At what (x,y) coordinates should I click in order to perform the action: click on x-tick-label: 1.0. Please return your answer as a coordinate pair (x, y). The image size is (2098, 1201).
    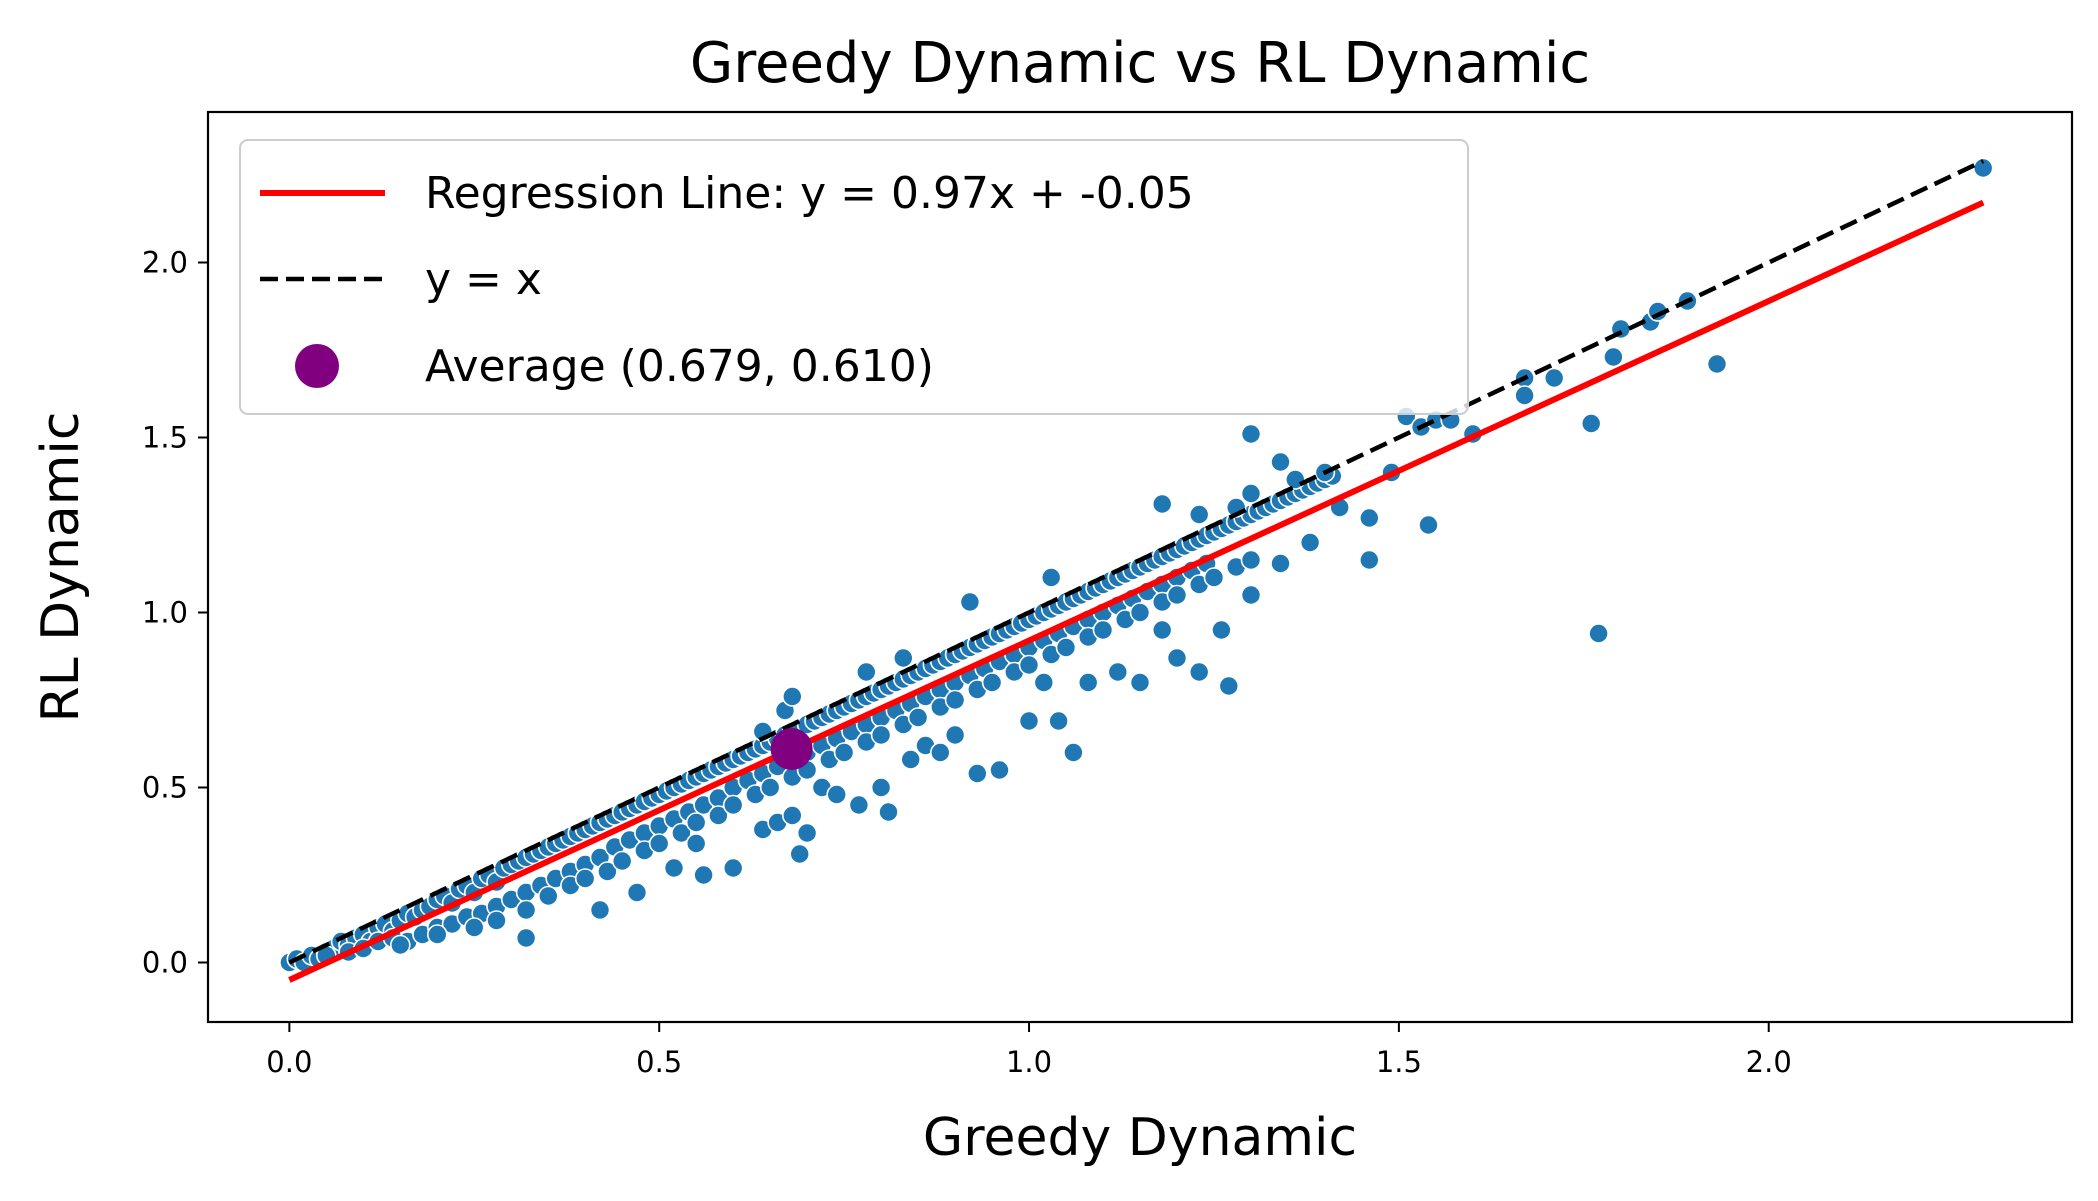
    Looking at the image, I should click on (1029, 1062).